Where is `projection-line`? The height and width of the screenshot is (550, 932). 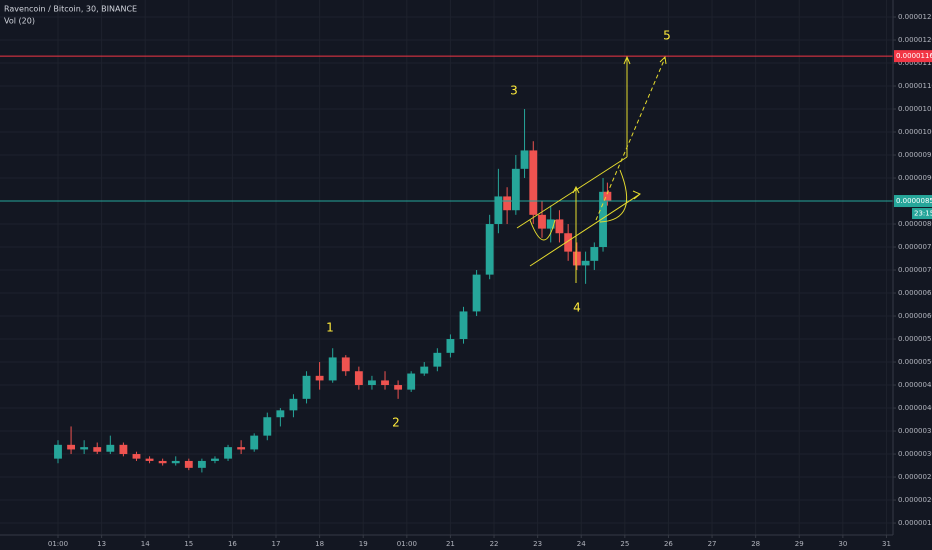
projection-line is located at coordinates (630, 139).